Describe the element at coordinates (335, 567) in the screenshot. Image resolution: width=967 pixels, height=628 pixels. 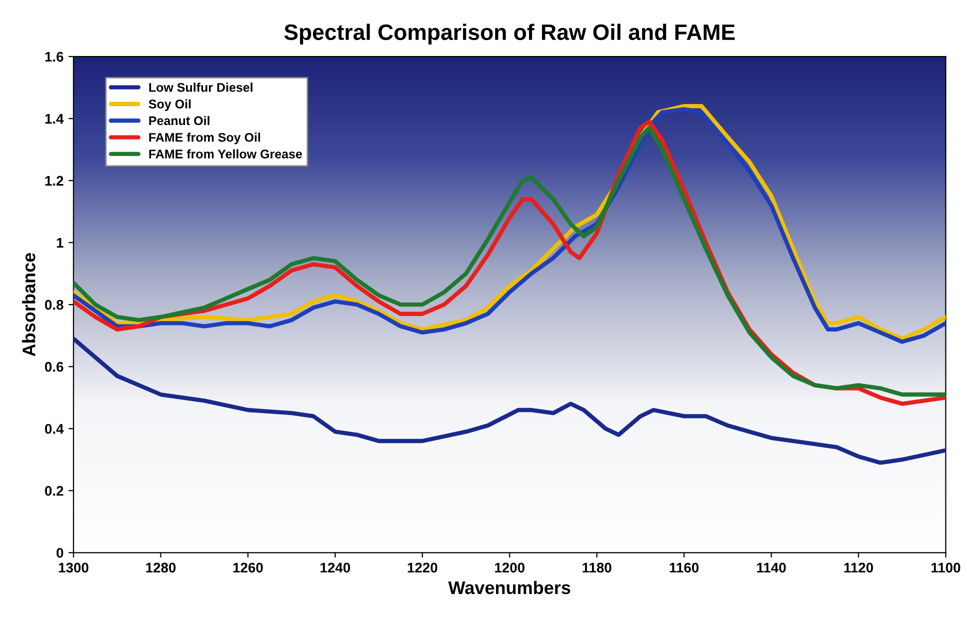
I see `x-tick-label: 1240` at that location.